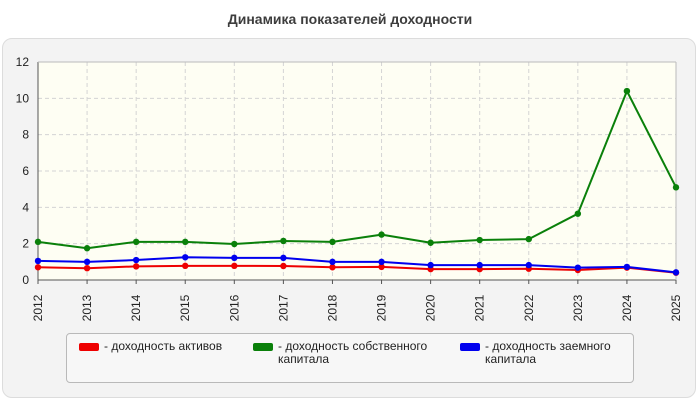 The width and height of the screenshot is (700, 400). Describe the element at coordinates (89, 347) in the screenshot. I see `legend-swatch-assets` at that location.